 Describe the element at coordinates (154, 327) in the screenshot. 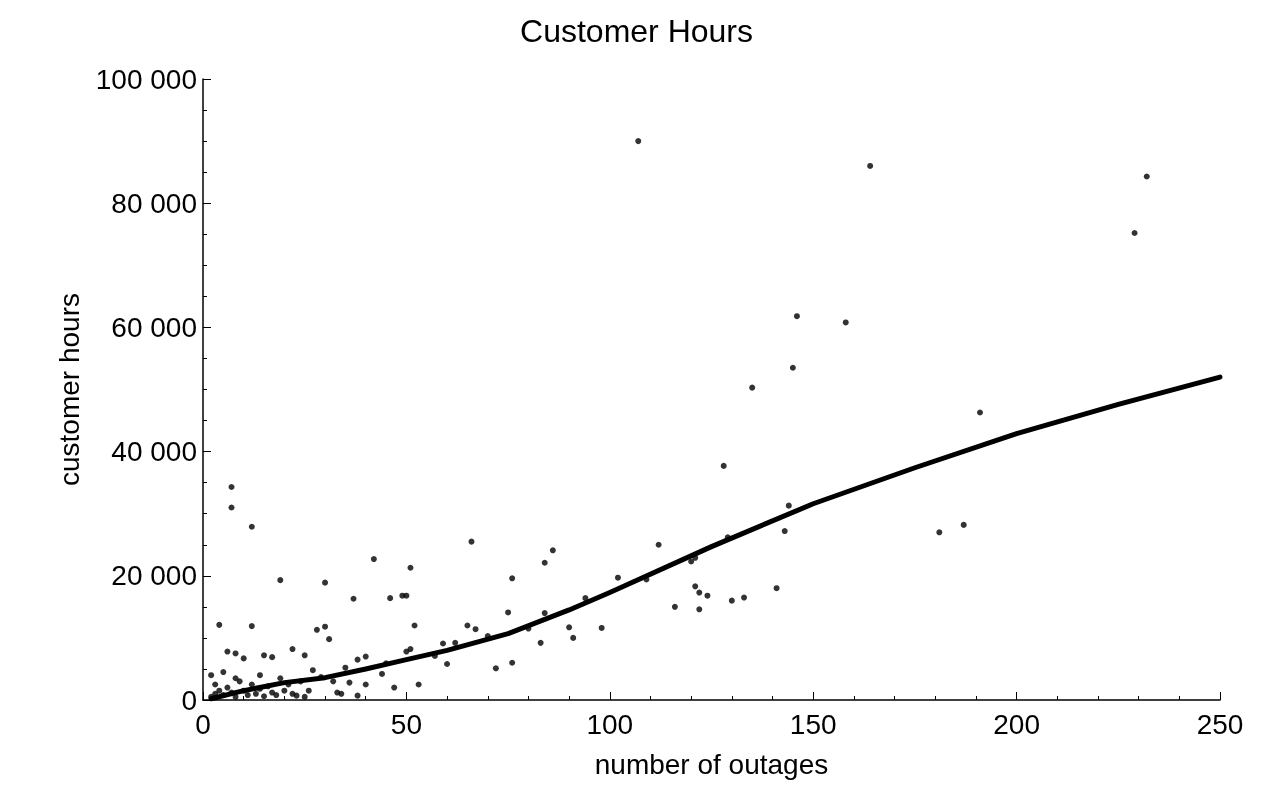

I see `y-tick-label: 60 000` at that location.